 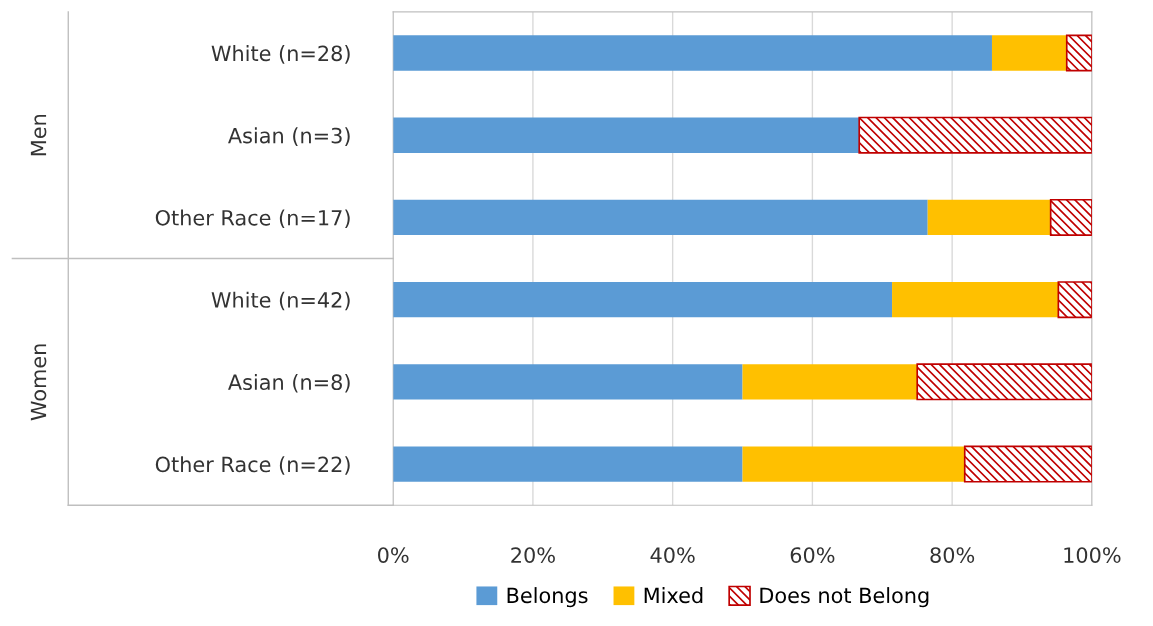 I want to click on y-tick-label: Other Race (n=17), so click(x=252, y=219).